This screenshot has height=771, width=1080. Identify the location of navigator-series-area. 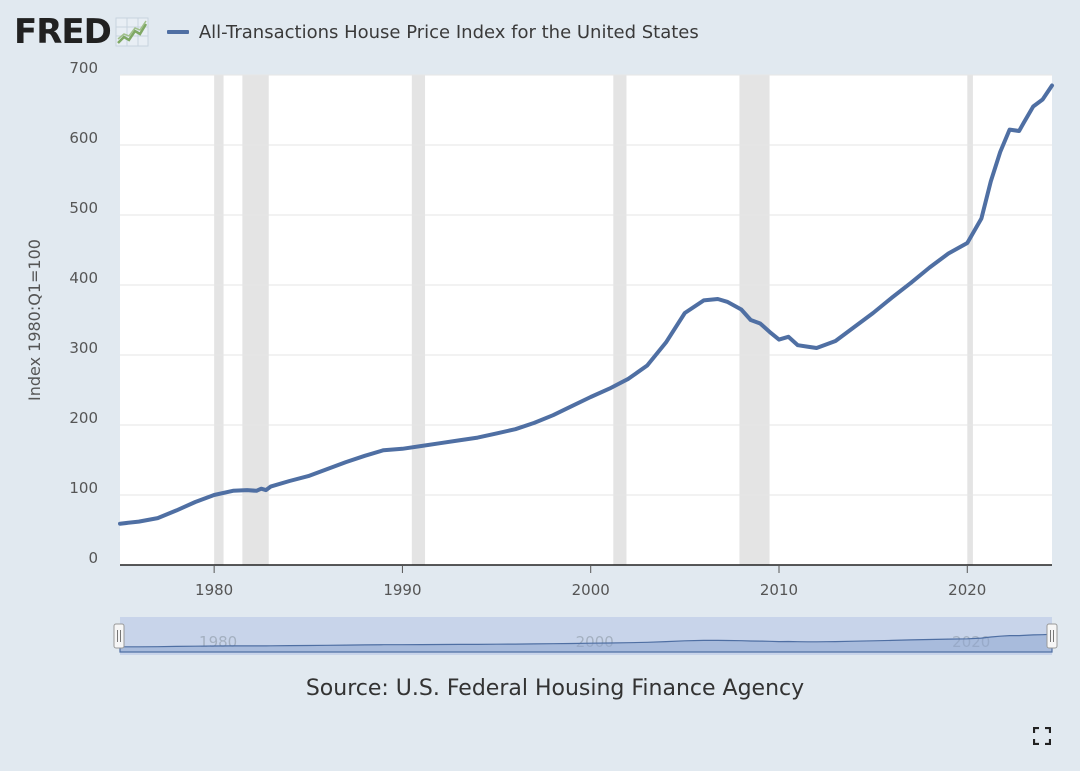
(586, 643).